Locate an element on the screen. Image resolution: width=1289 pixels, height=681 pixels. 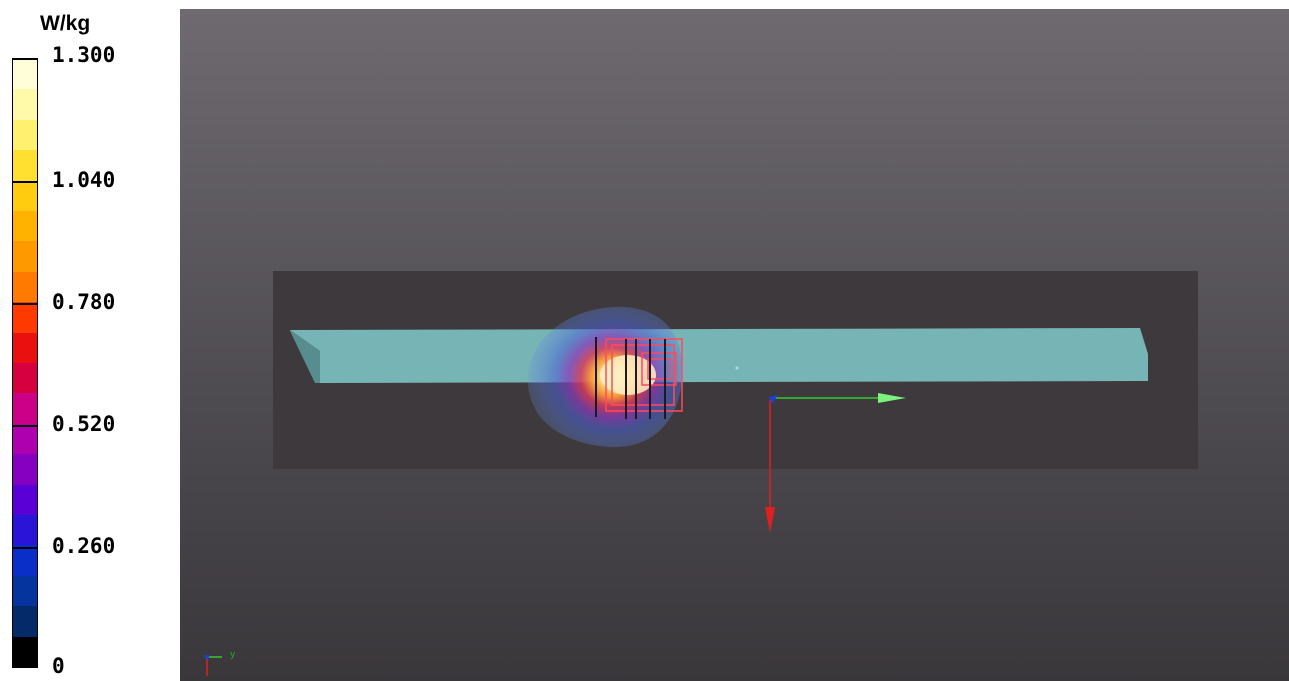
legend-tick-label: 1.040 is located at coordinates (84, 180).